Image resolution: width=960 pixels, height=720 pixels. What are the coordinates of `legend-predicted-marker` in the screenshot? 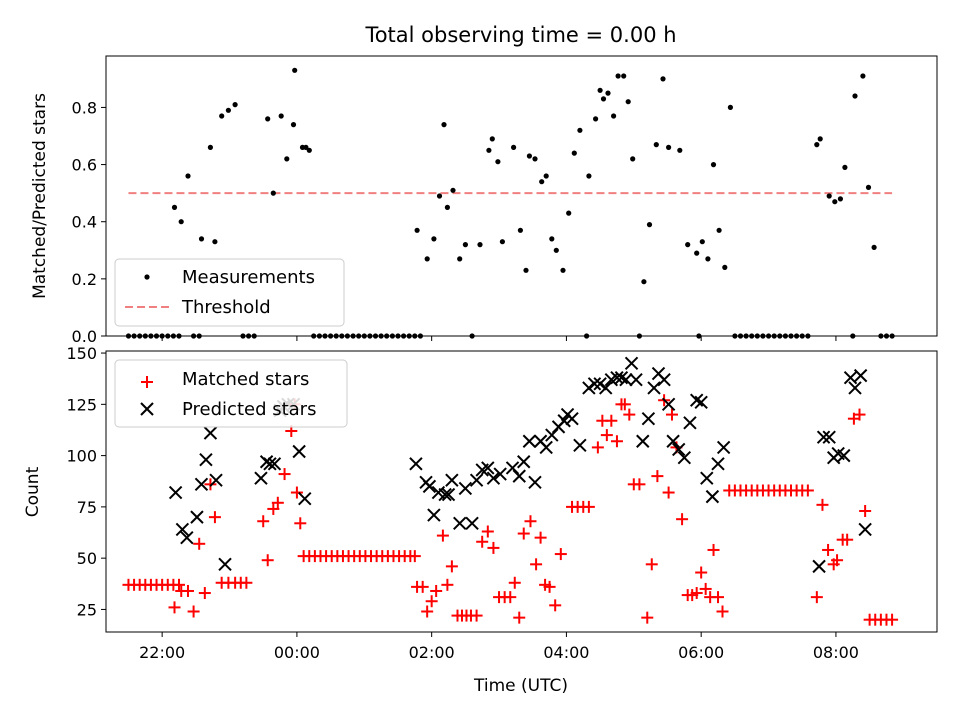 It's located at (147, 409).